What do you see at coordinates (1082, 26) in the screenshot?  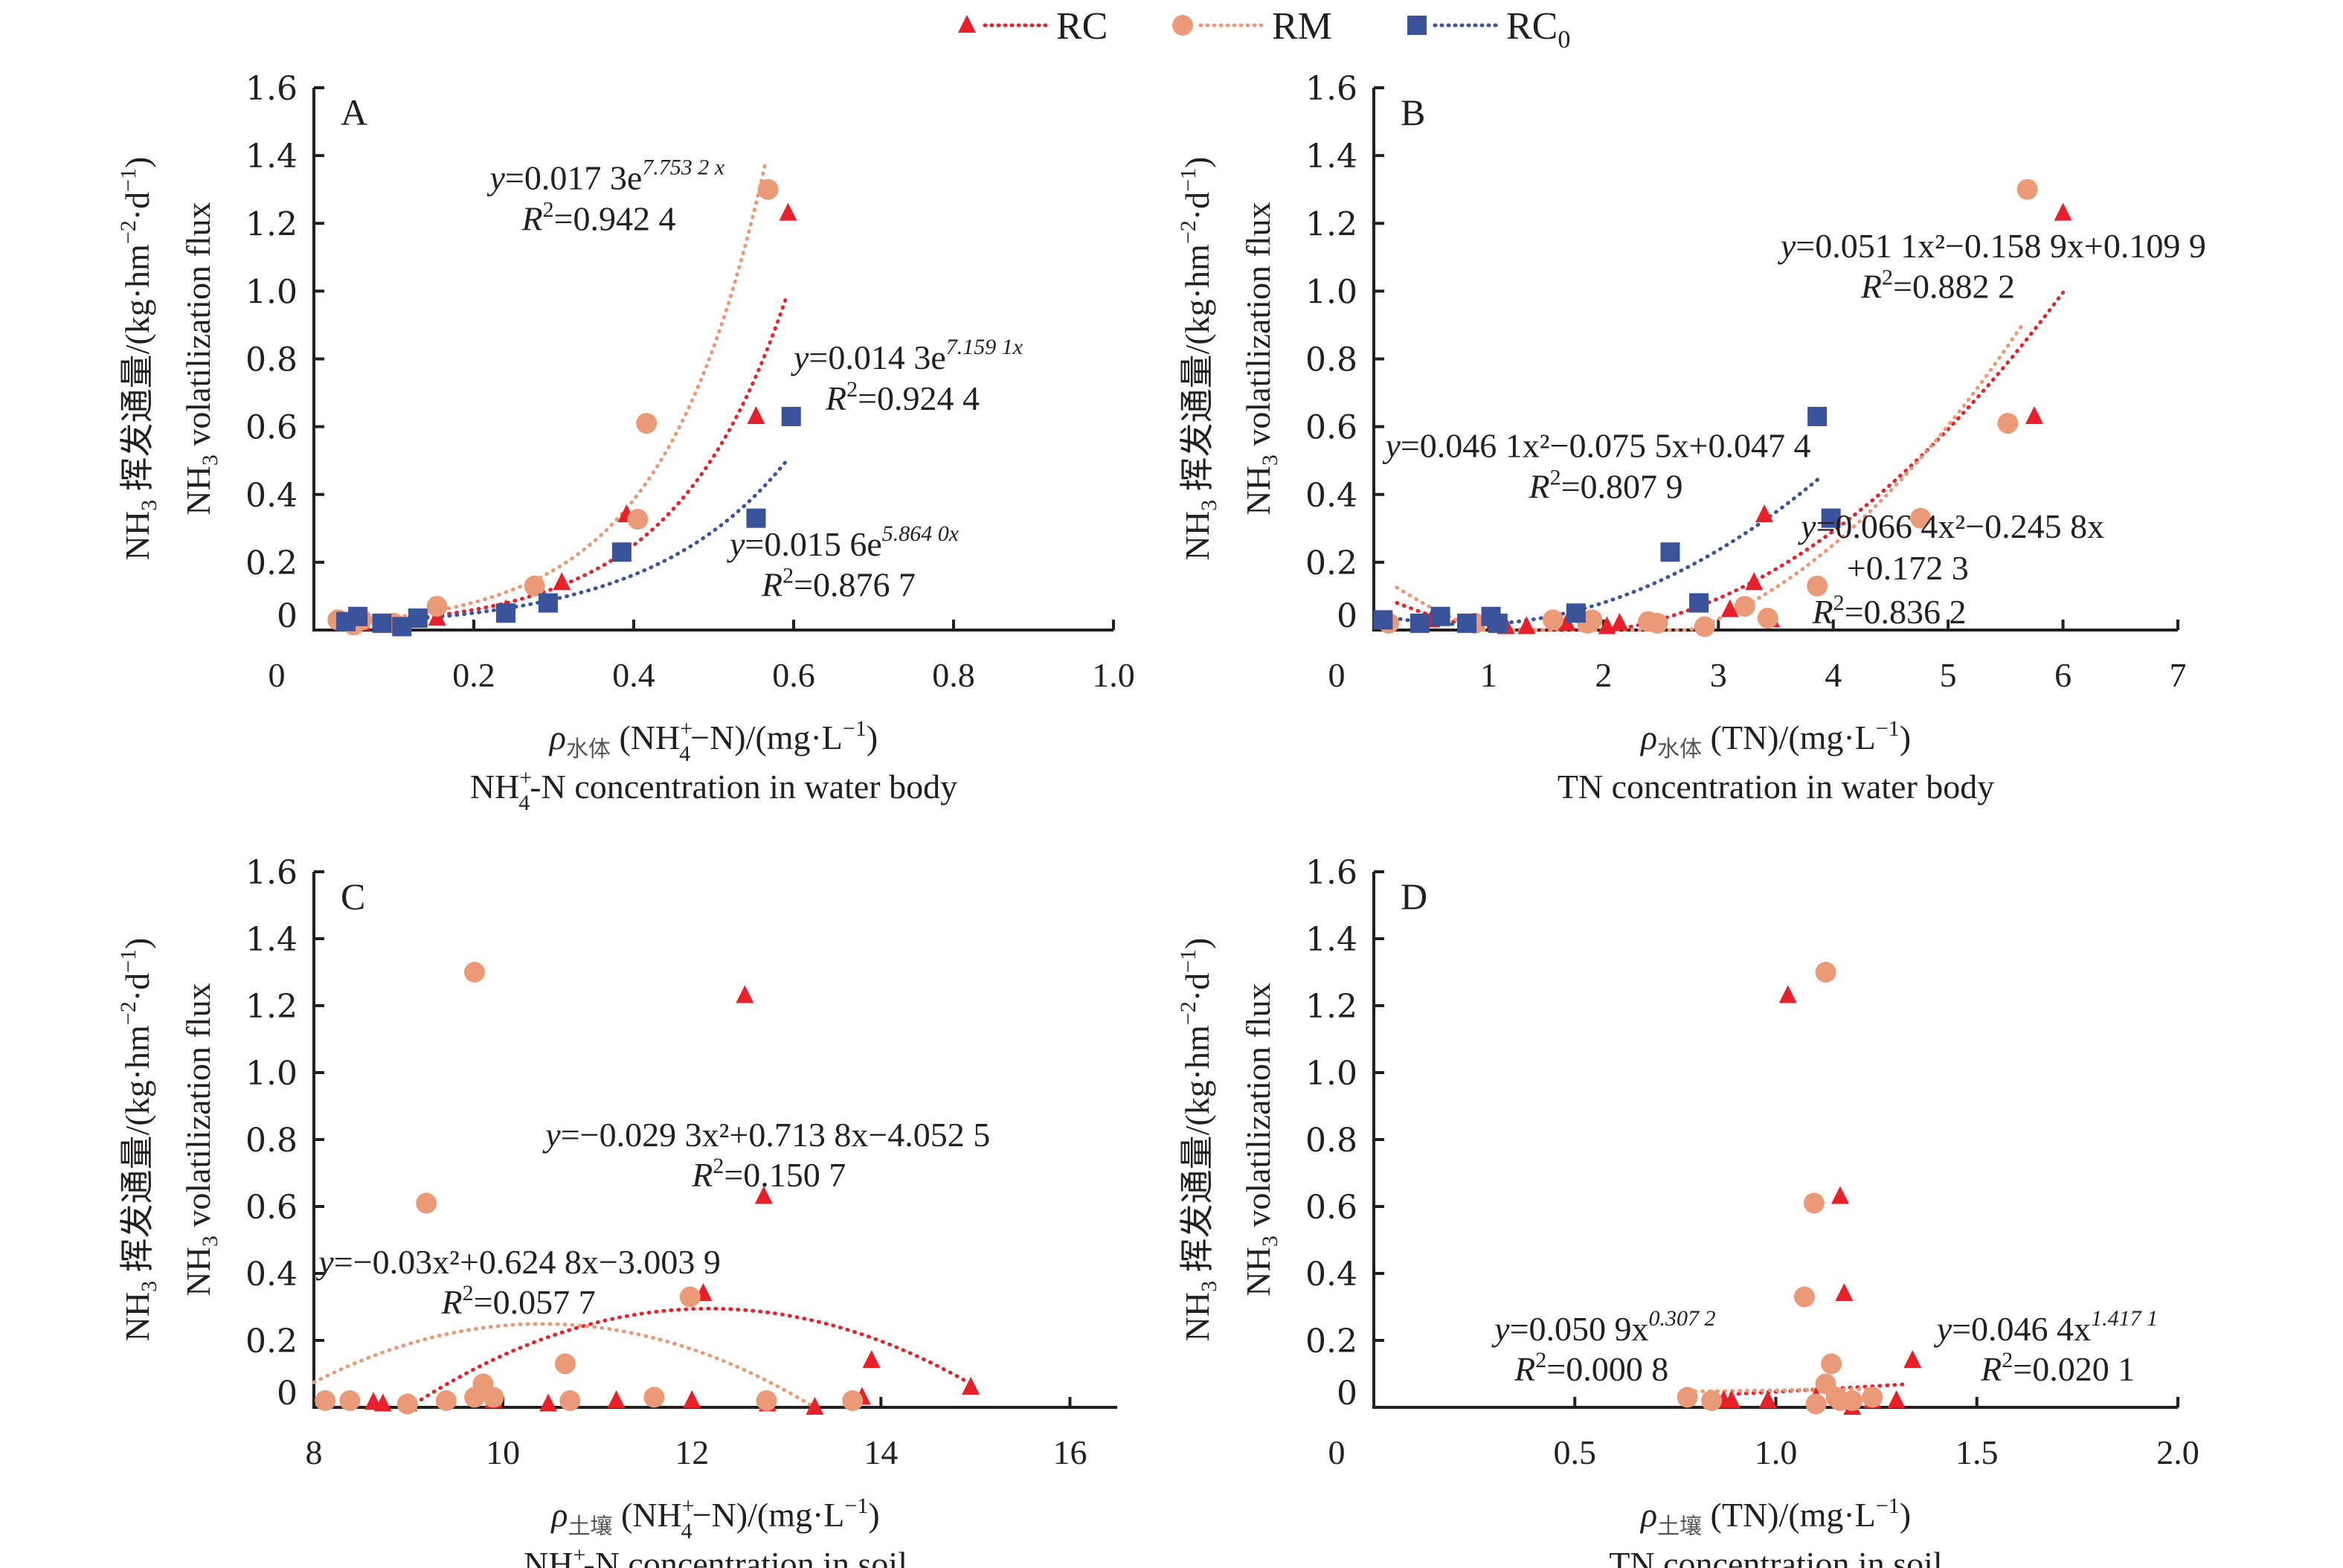 I see `legend-label: RC` at bounding box center [1082, 26].